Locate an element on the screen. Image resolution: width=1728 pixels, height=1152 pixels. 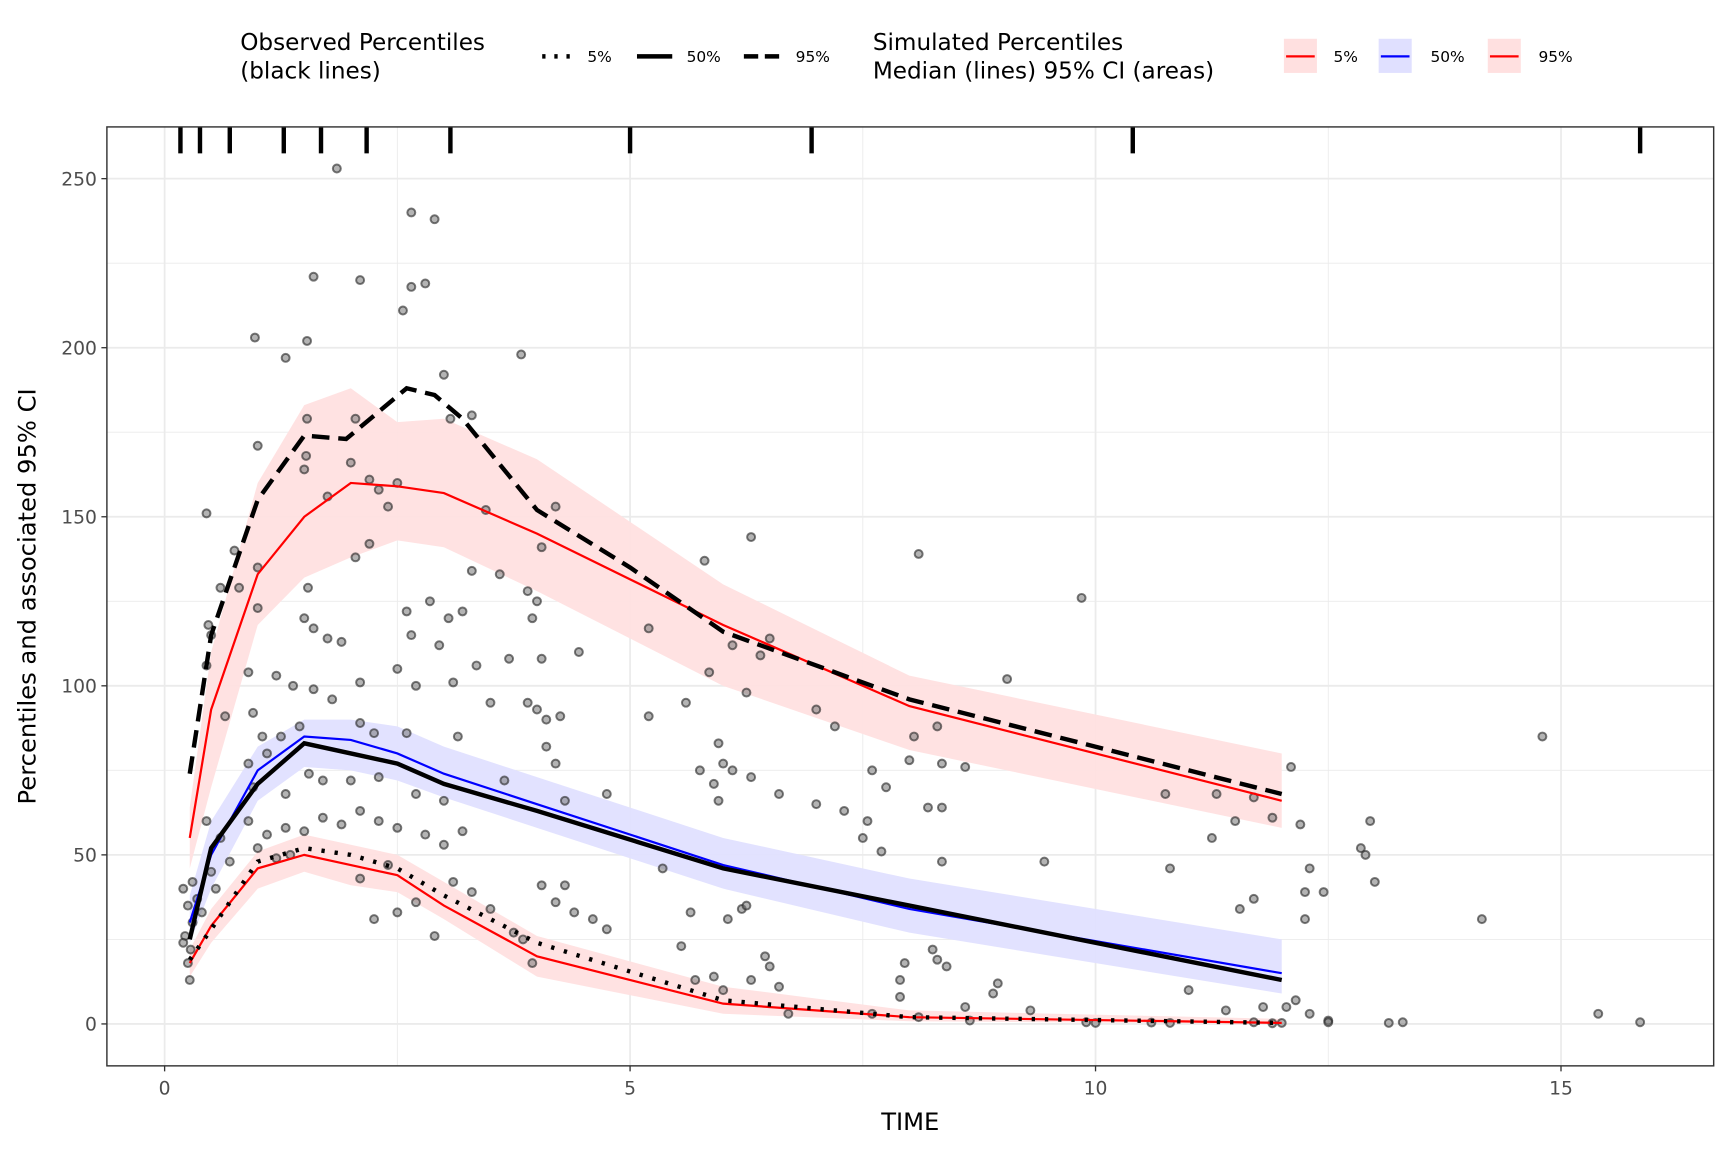
legend-observed-95-label: 95% is located at coordinates (813, 57).